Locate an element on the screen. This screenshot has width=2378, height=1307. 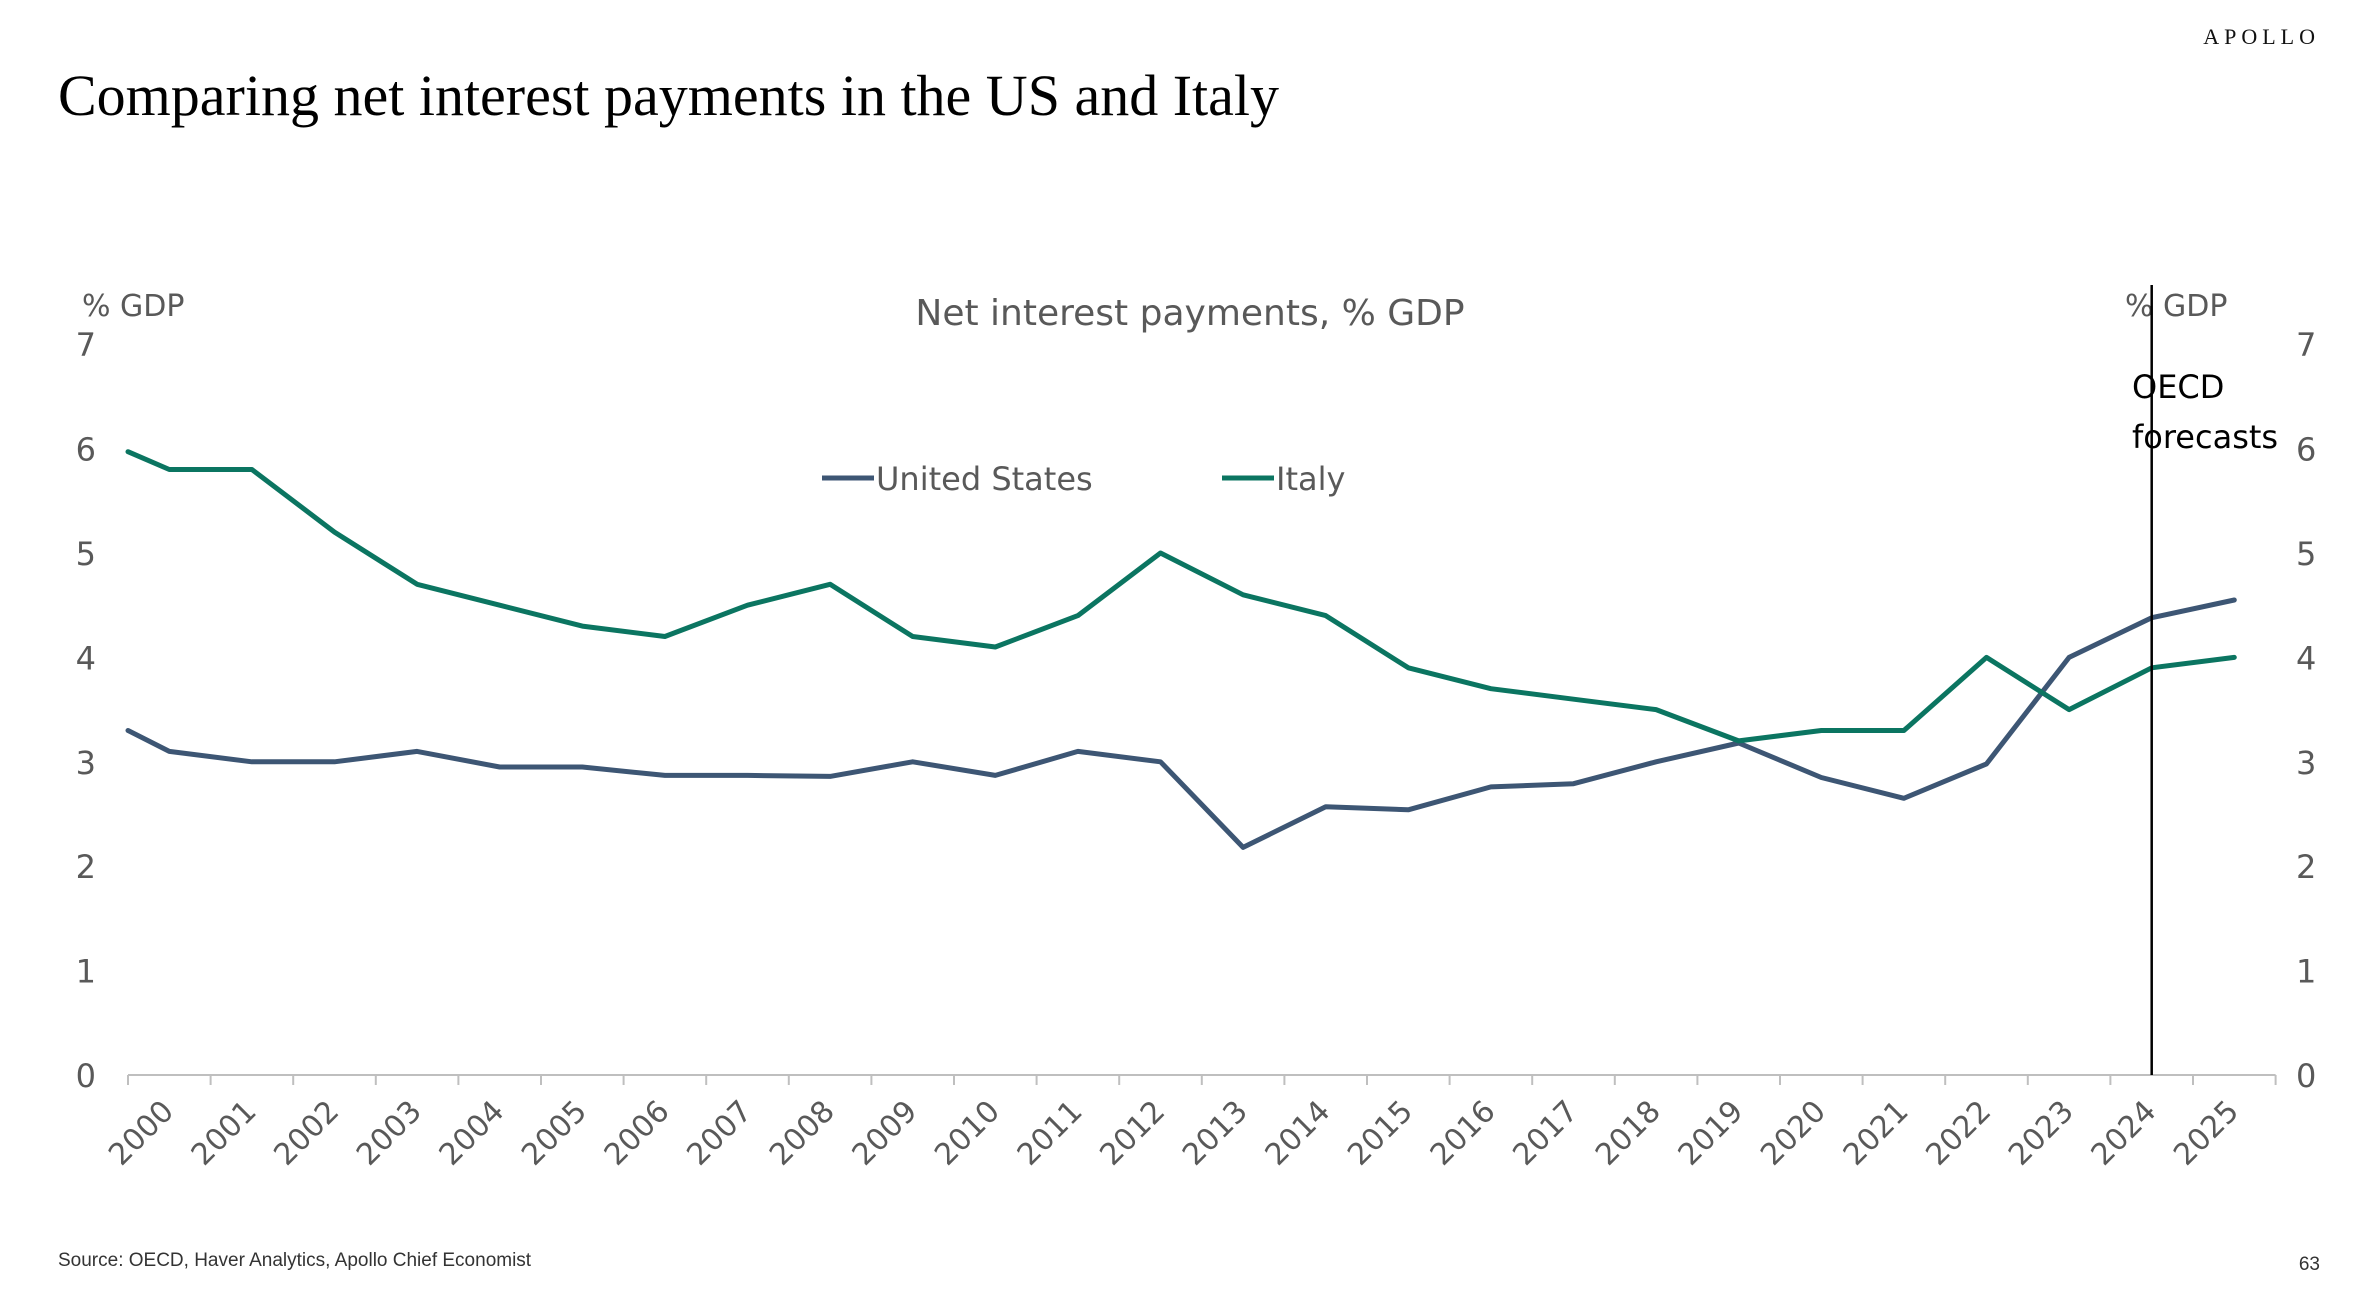
x-tick-label: 2009 is located at coordinates (885, 1133).